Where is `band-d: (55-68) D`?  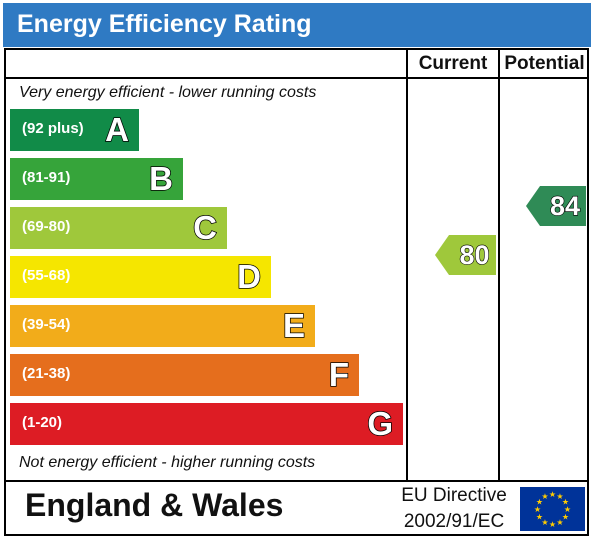 band-d: (55-68) D is located at coordinates (140, 277).